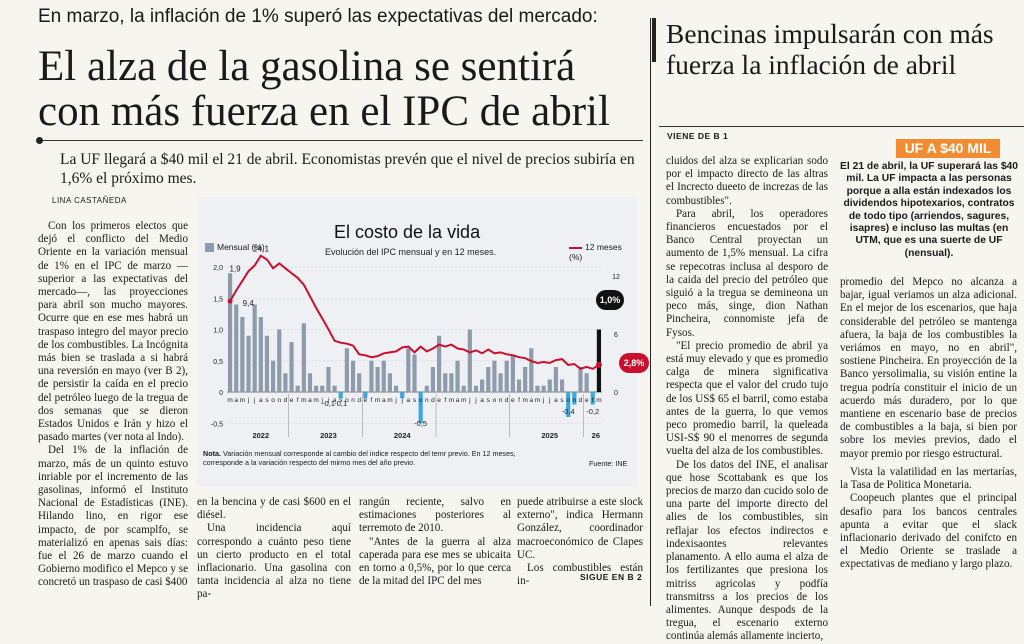  I want to click on column-divider, so click(650, 312).